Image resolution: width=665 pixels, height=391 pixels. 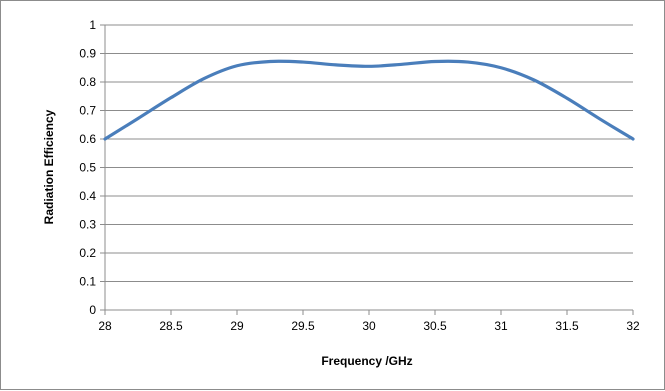 What do you see at coordinates (92, 25) in the screenshot?
I see `y-tick-label: 1` at bounding box center [92, 25].